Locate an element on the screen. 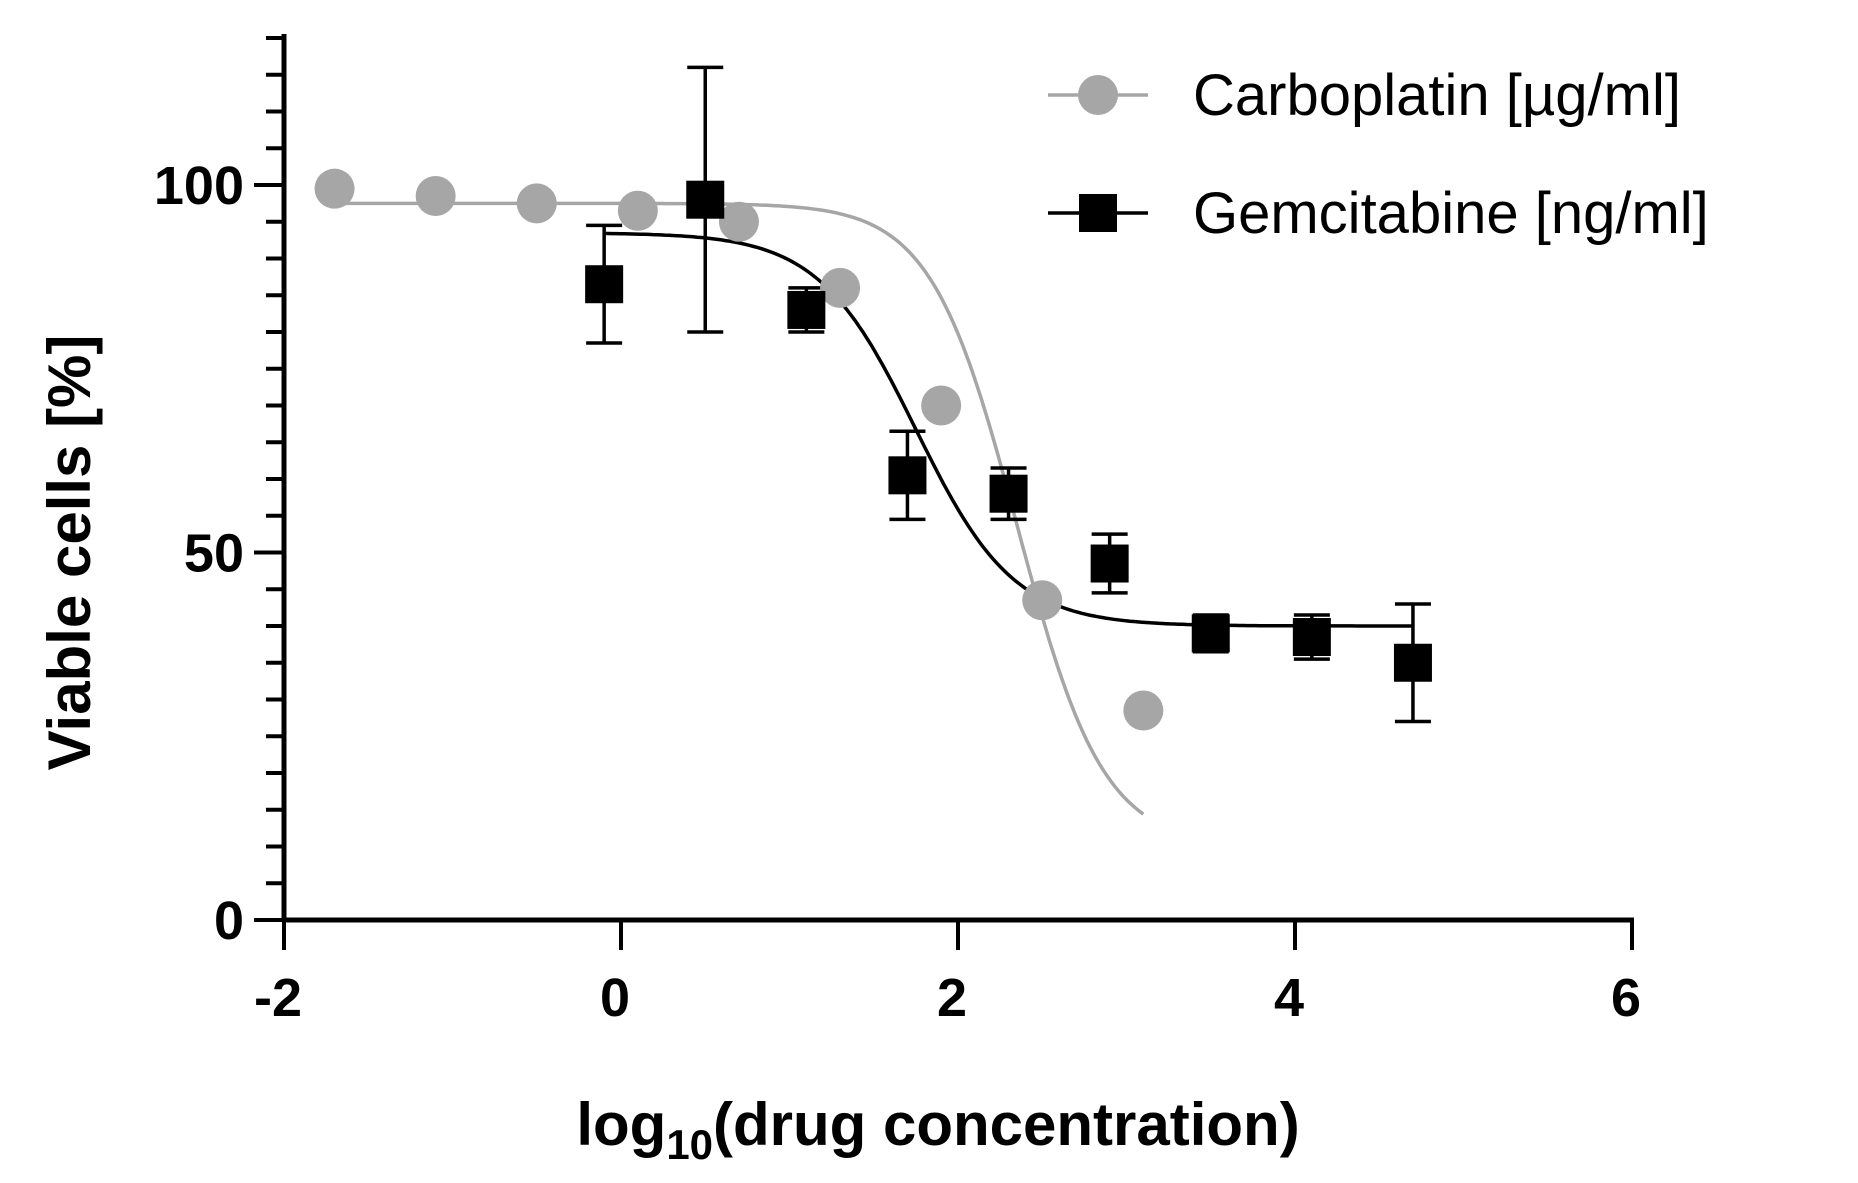 This screenshot has width=1858, height=1183. x-axis-ticks: -2 0 2 4 6 is located at coordinates (947, 974).